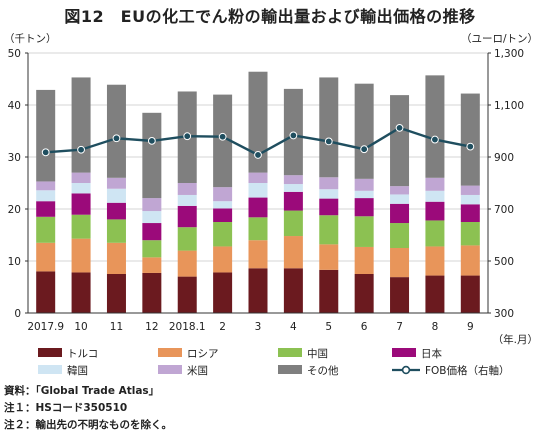 The image size is (540, 438). What do you see at coordinates (258, 327) in the screenshot?
I see `x-tick-label: 3` at bounding box center [258, 327].